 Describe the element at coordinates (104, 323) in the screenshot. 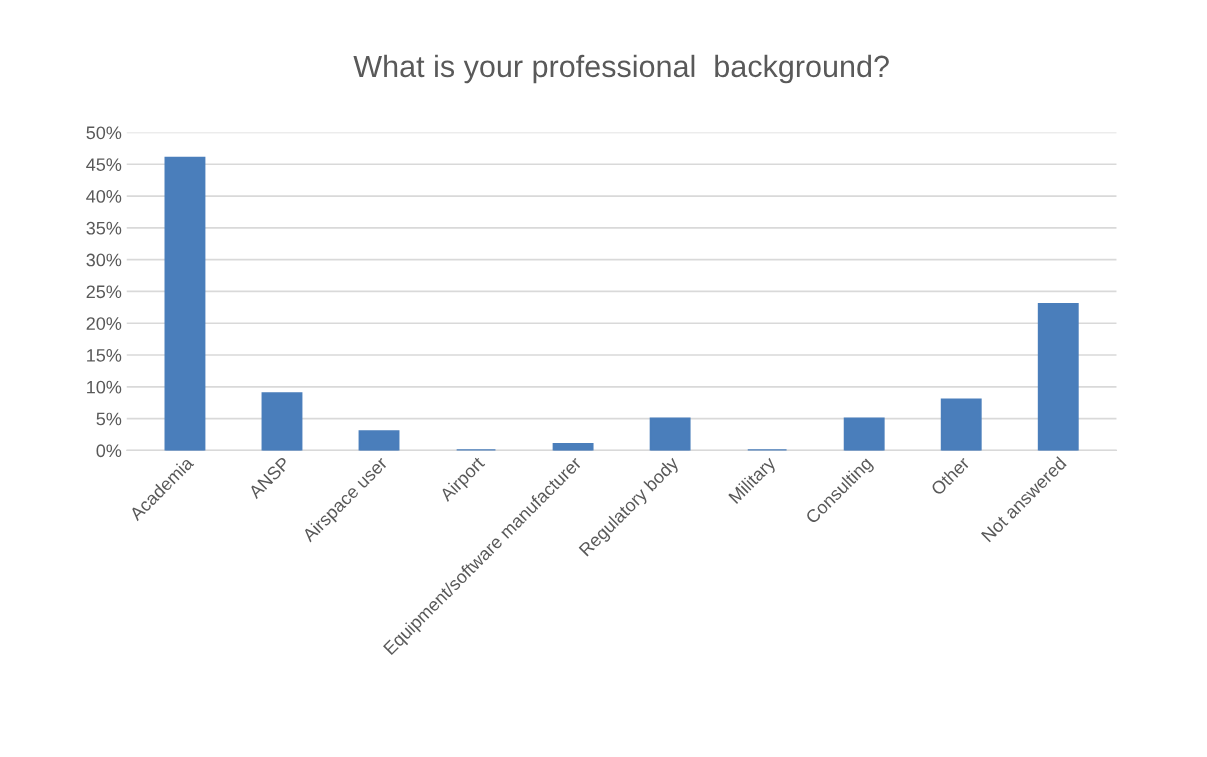

I see `y-tick-label: 20%` at that location.